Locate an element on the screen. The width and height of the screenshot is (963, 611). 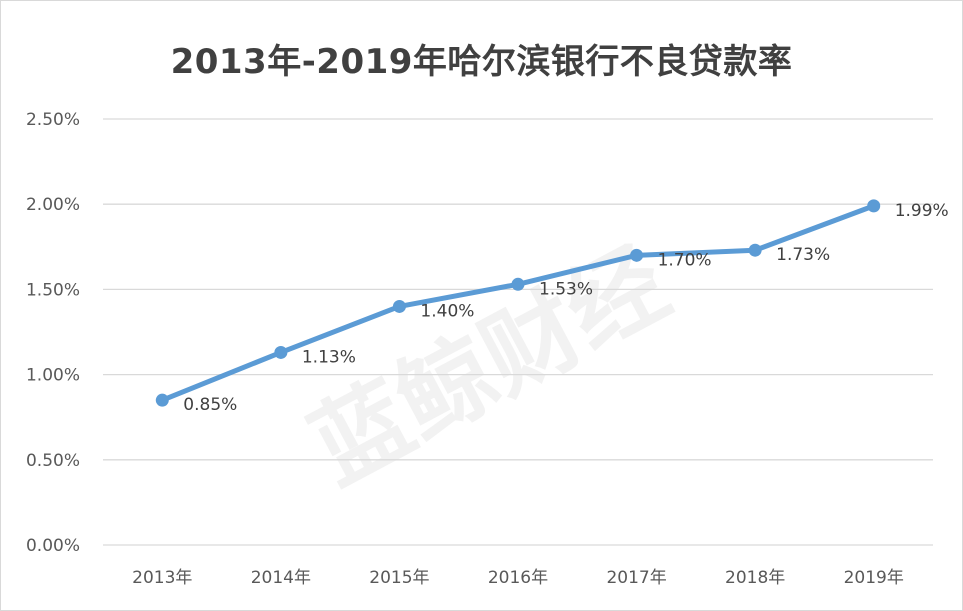
data-label: 1.40% is located at coordinates (447, 311).